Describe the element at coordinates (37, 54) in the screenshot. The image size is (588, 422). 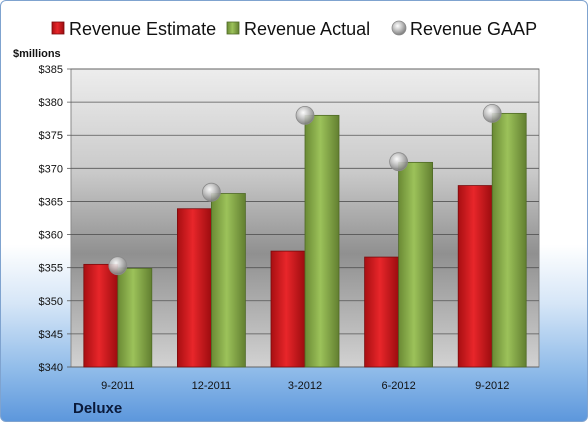
I see `y-unit-label: $millions` at that location.